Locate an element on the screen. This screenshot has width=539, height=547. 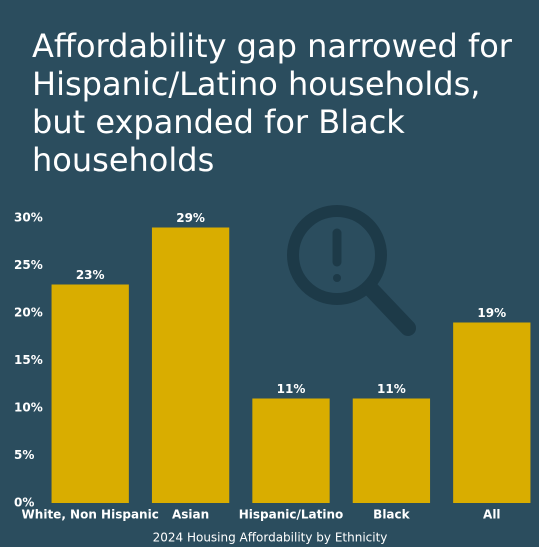
y-tick-label: 0% is located at coordinates (24, 503).